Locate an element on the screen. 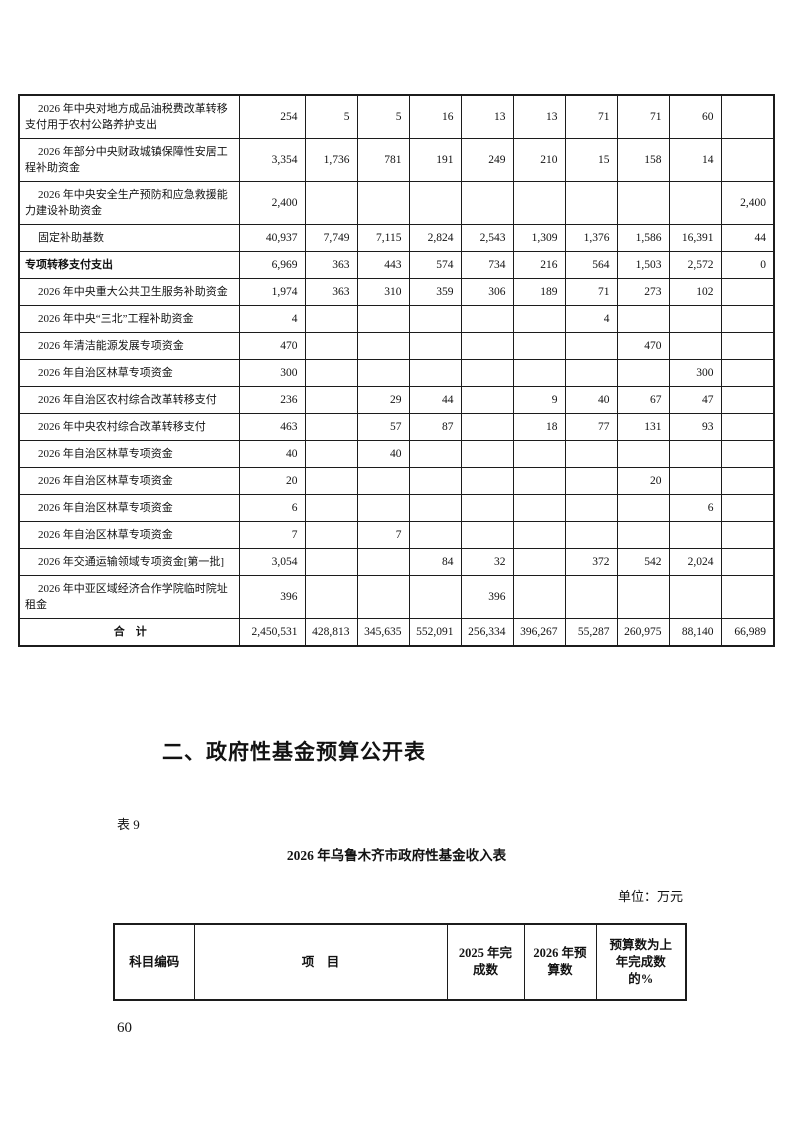  value-cell: 44 is located at coordinates (435, 400).